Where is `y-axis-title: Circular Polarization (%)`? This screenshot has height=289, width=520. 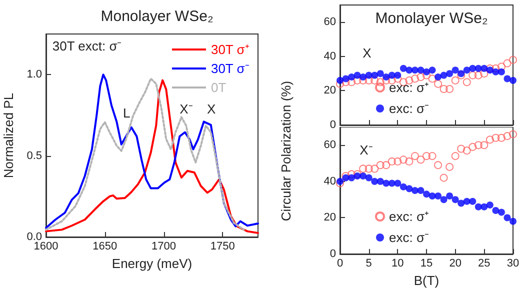
y-axis-title: Circular Polarization (%) is located at coordinates (286, 151).